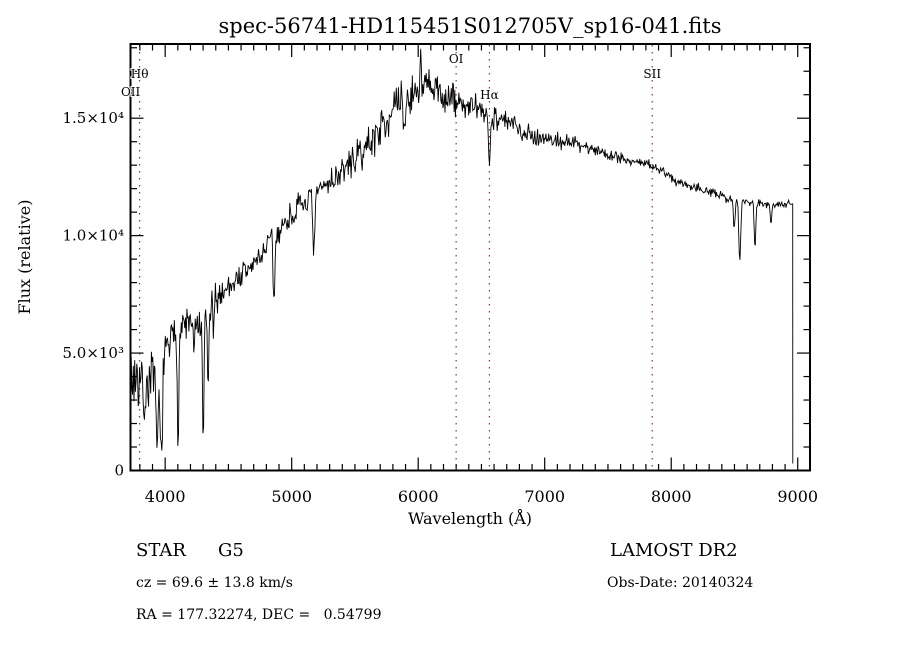 The image size is (900, 650). What do you see at coordinates (680, 583) in the screenshot?
I see `obs-date-text: Obs-Date: 20140324` at bounding box center [680, 583].